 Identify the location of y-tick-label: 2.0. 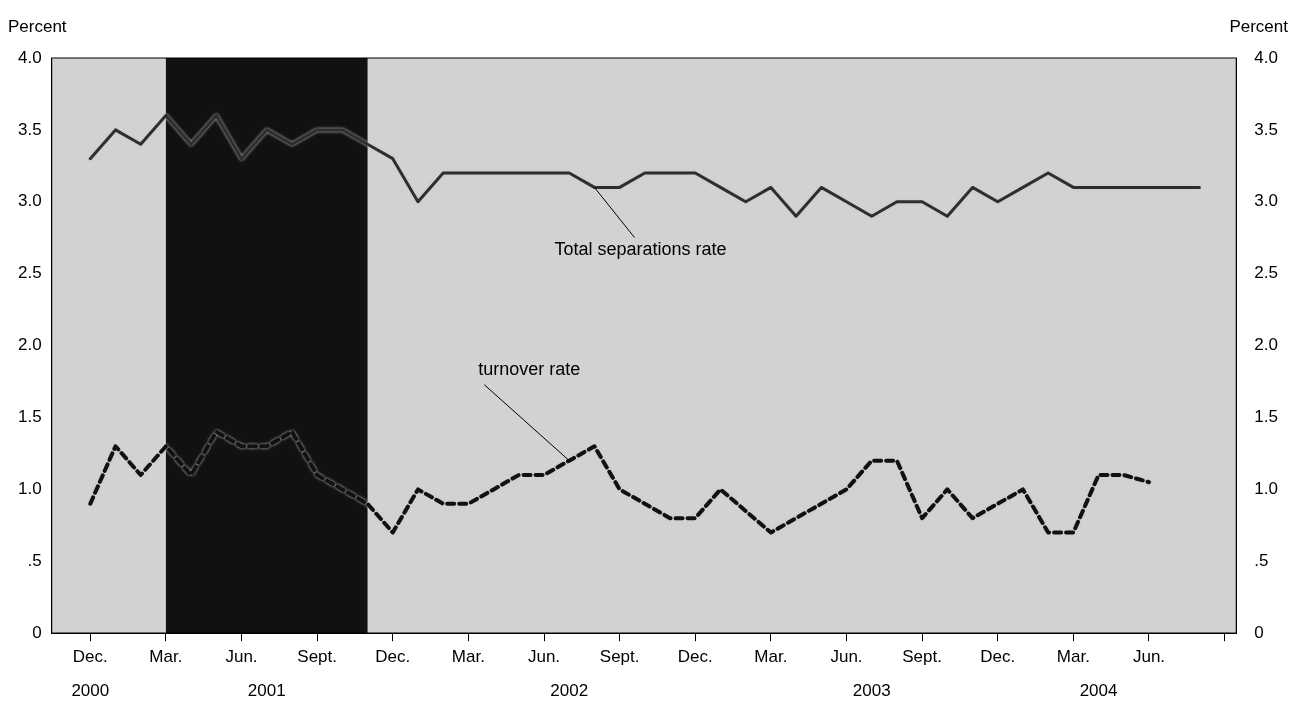
(29, 345).